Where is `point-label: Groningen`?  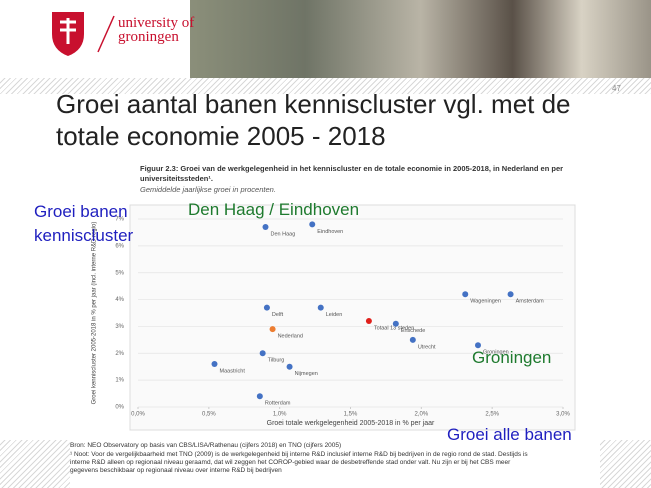
point-label: Groningen is located at coordinates (496, 353).